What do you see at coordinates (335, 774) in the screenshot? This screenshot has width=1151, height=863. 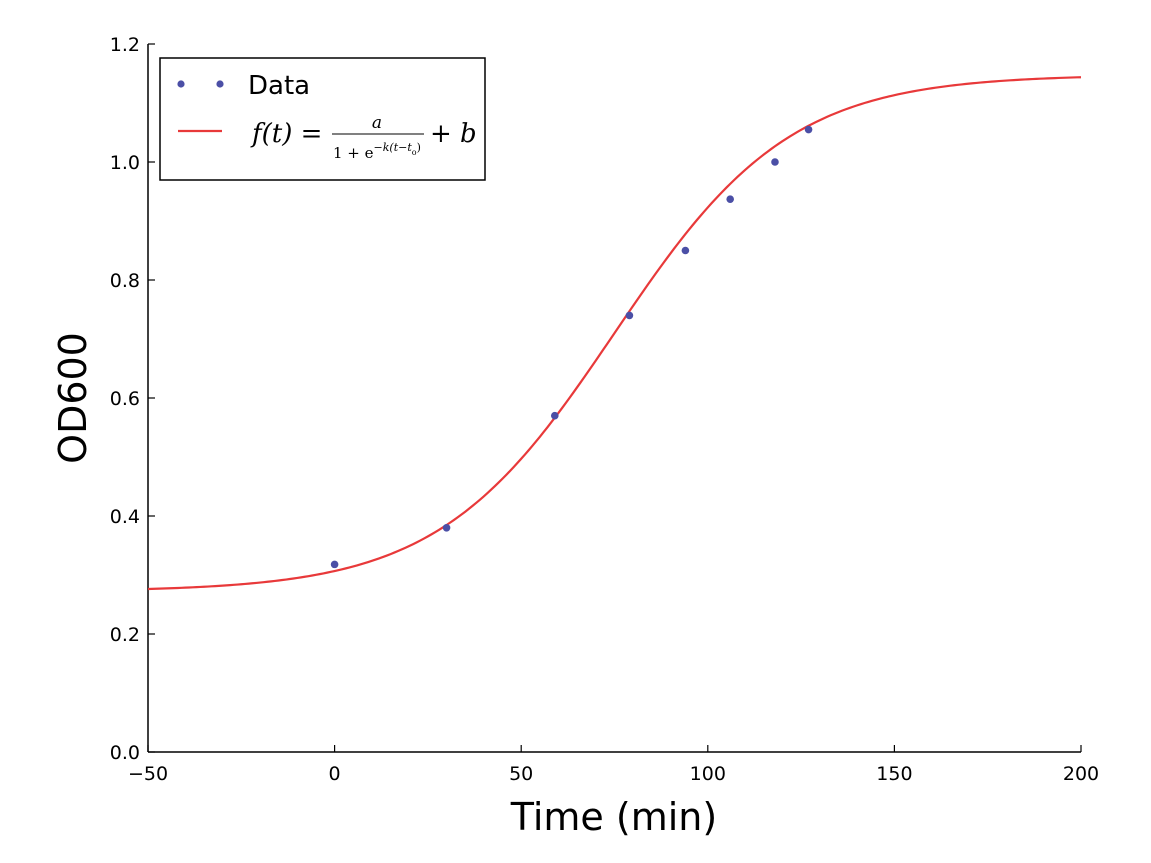 I see `x-tick-label: 0` at bounding box center [335, 774].